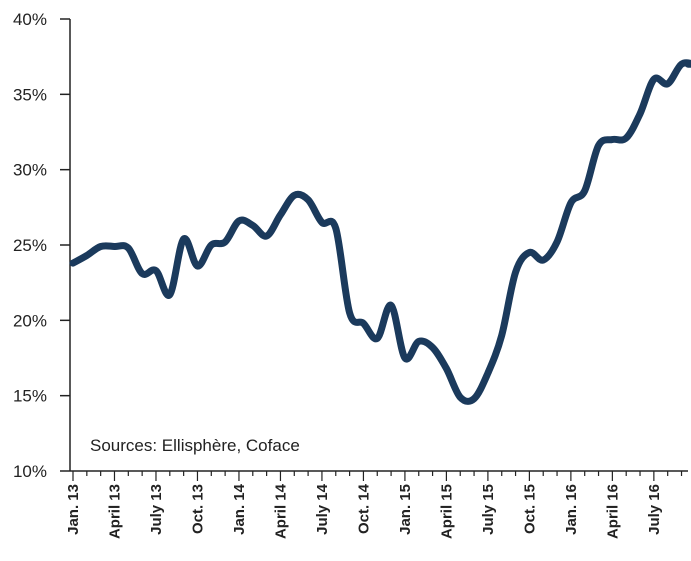 This screenshot has width=691, height=561. I want to click on y-tick-label: 20%, so click(30, 320).